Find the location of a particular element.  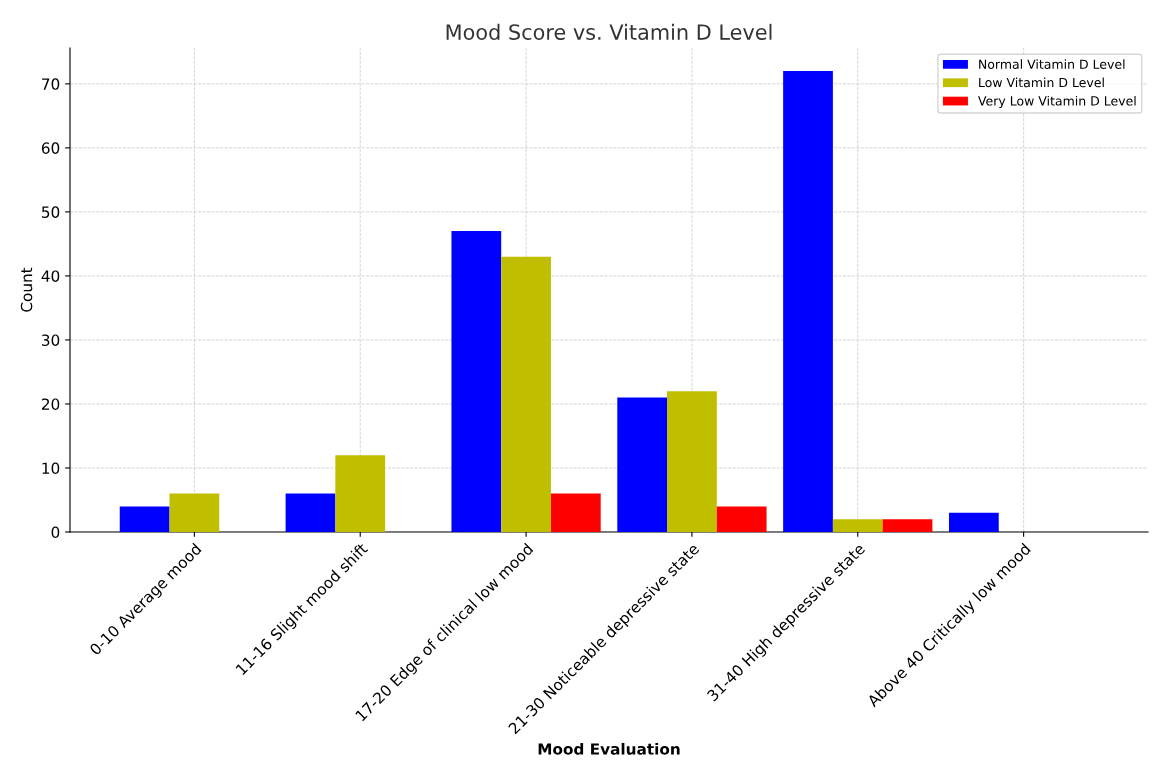

y-tick-label: 70 is located at coordinates (51, 84).